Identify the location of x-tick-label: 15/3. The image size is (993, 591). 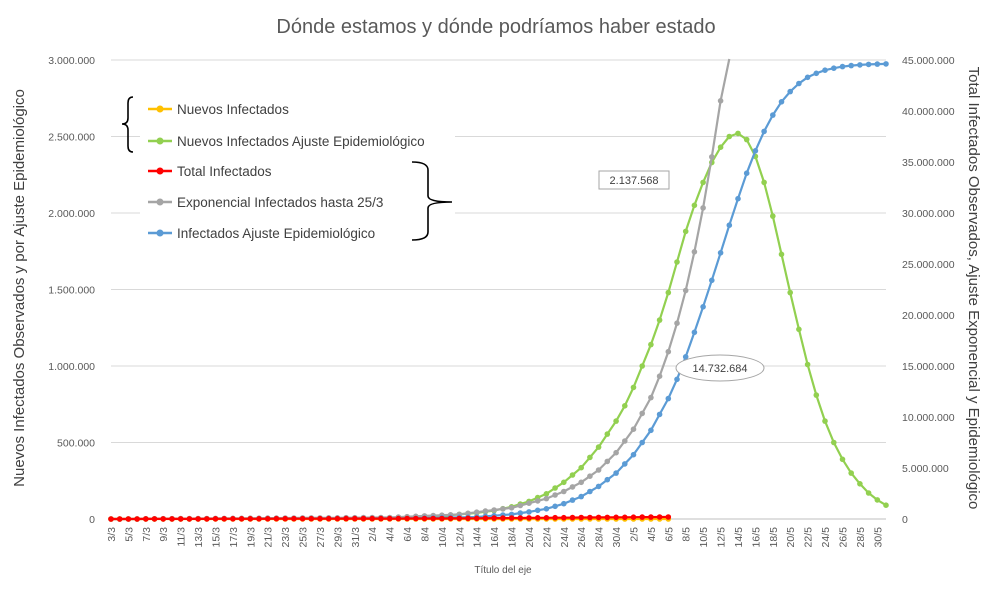
(216, 537).